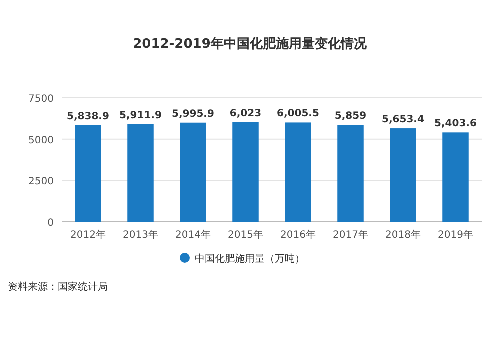  I want to click on x-tick-label: 2017年, so click(350, 235).